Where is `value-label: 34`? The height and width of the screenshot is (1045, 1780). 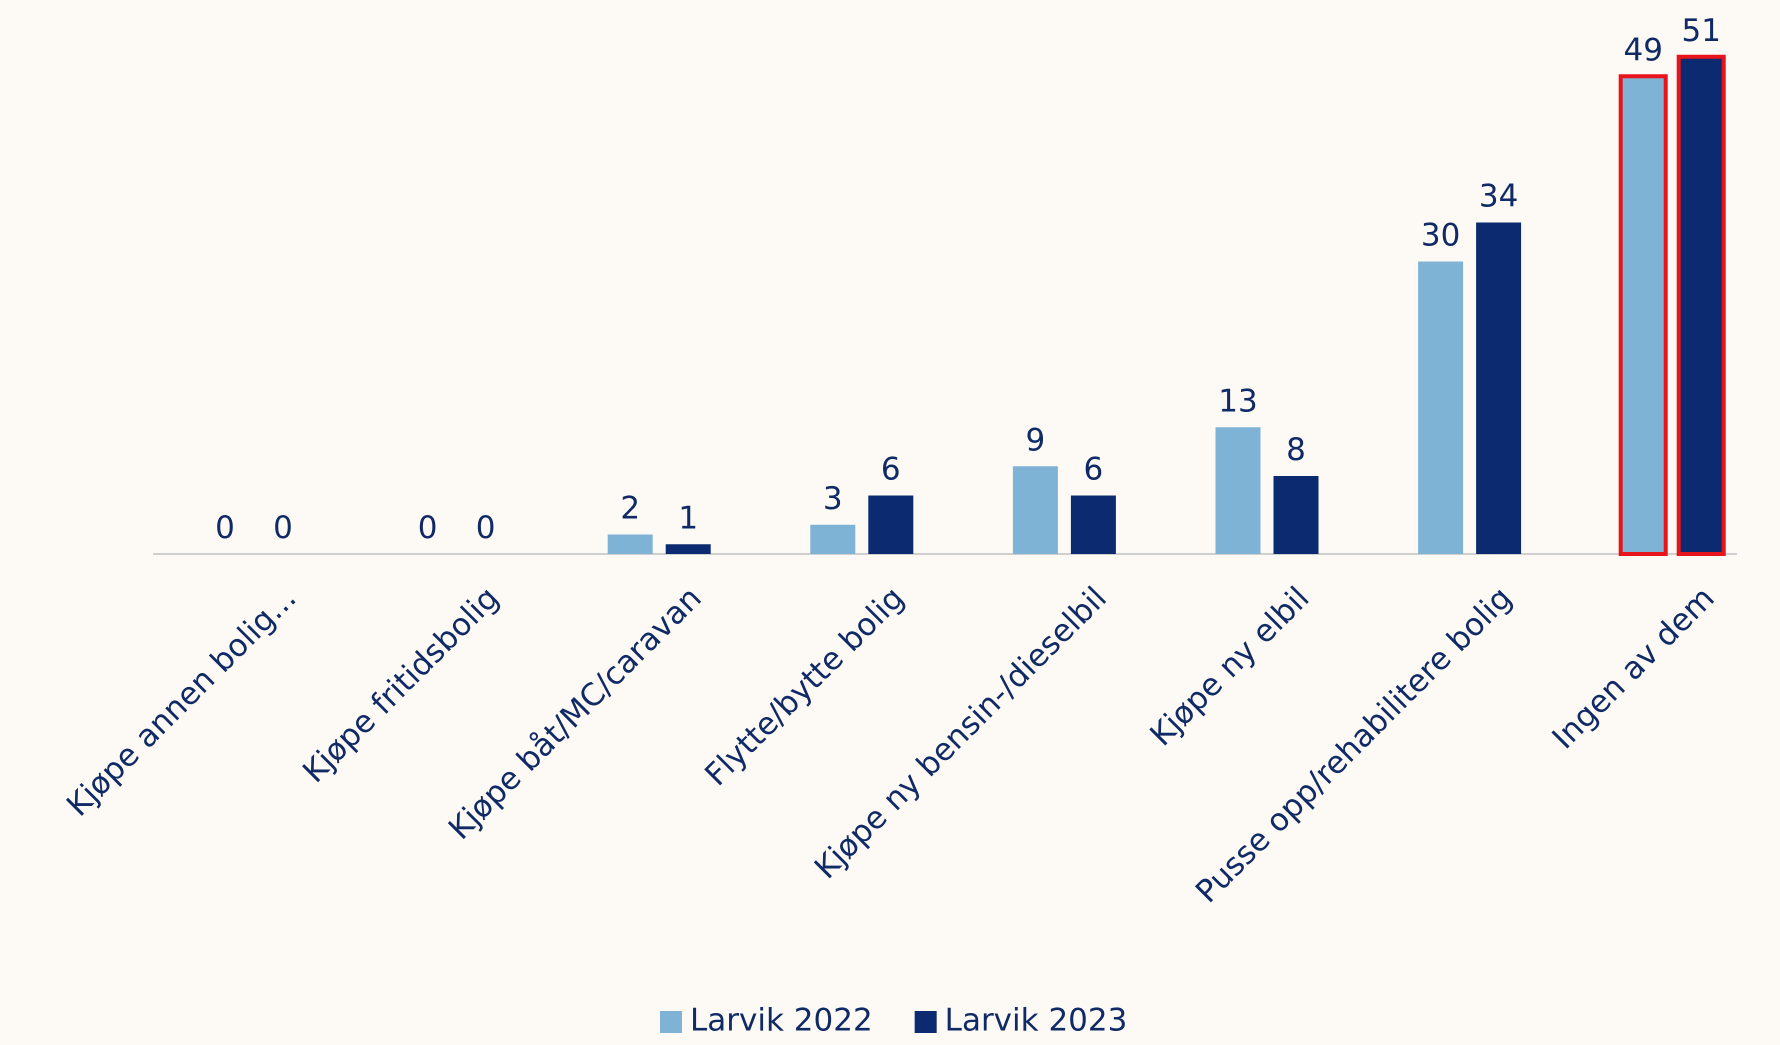 value-label: 34 is located at coordinates (1498, 197).